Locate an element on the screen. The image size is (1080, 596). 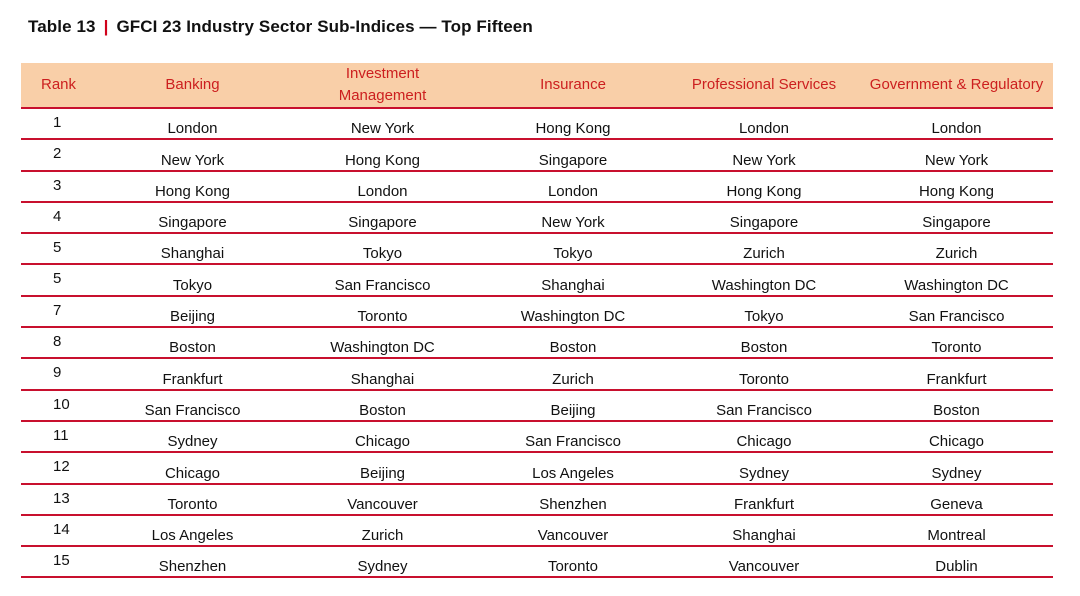
investment-management-cell: San Francisco is located at coordinates (382, 280).